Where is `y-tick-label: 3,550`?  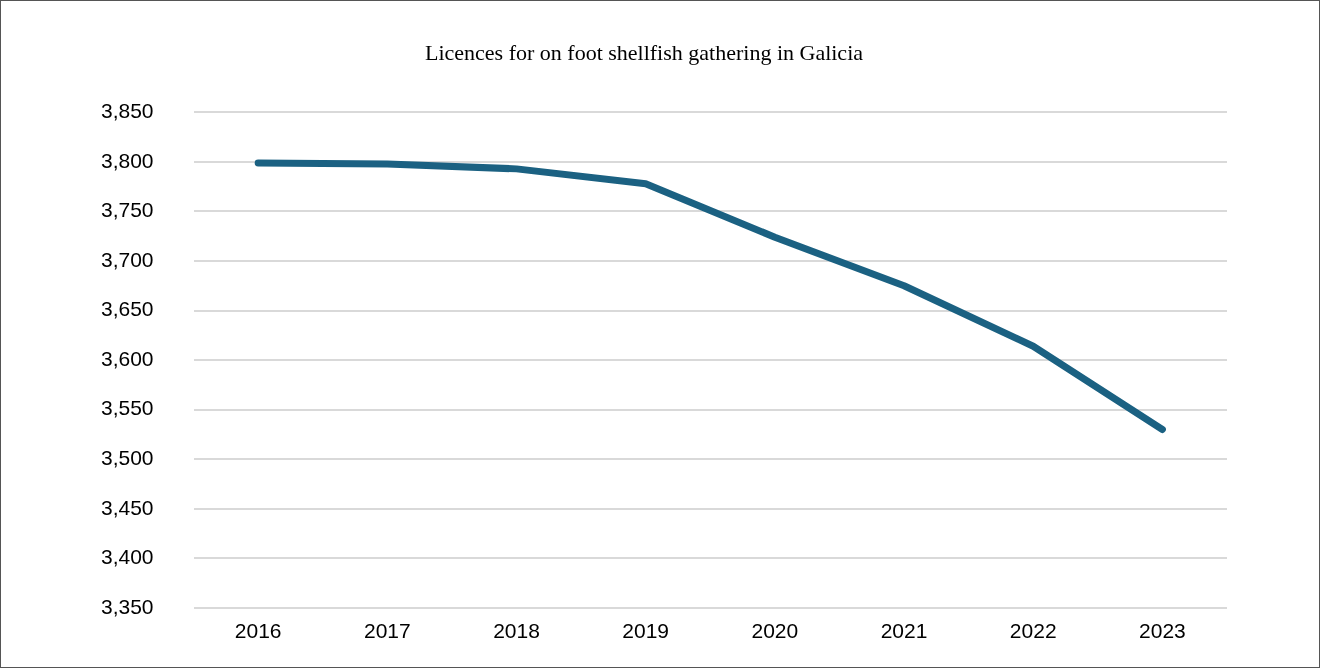 y-tick-label: 3,550 is located at coordinates (127, 408).